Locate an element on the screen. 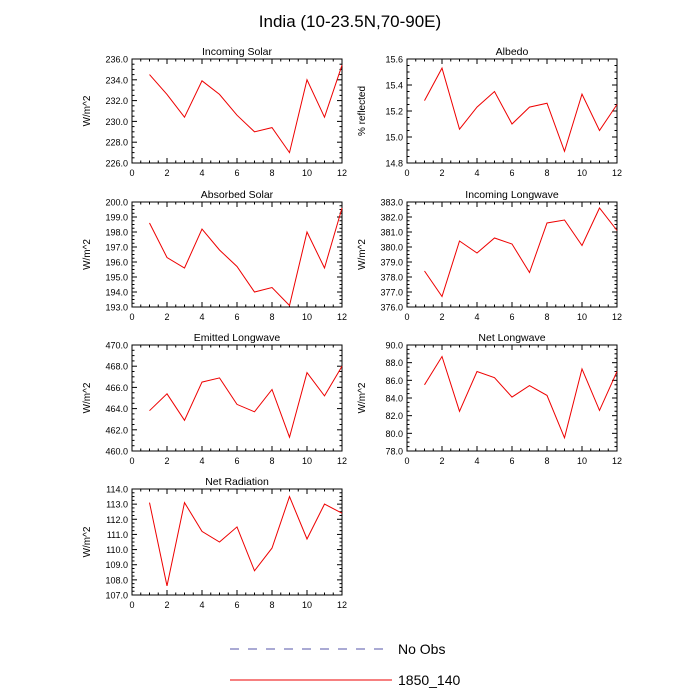 The height and width of the screenshot is (700, 700). panel-title: Incoming Longwave is located at coordinates (512, 195).